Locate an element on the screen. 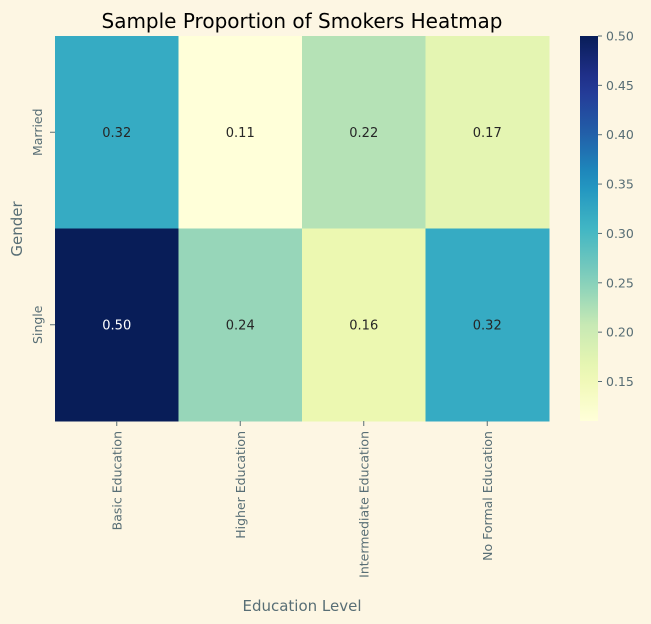  x-tick-label: Intermediate Education is located at coordinates (363, 504).